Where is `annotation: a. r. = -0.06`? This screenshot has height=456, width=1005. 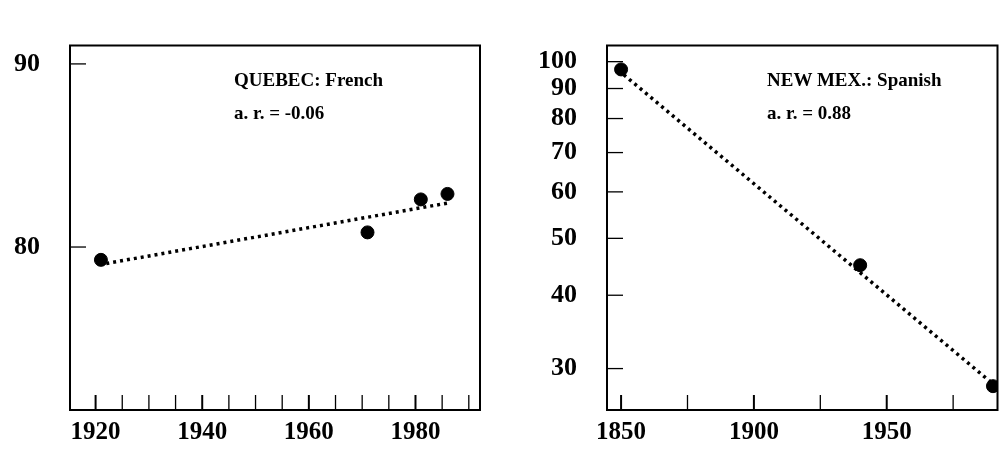
annotation: a. r. = -0.06 is located at coordinates (279, 112).